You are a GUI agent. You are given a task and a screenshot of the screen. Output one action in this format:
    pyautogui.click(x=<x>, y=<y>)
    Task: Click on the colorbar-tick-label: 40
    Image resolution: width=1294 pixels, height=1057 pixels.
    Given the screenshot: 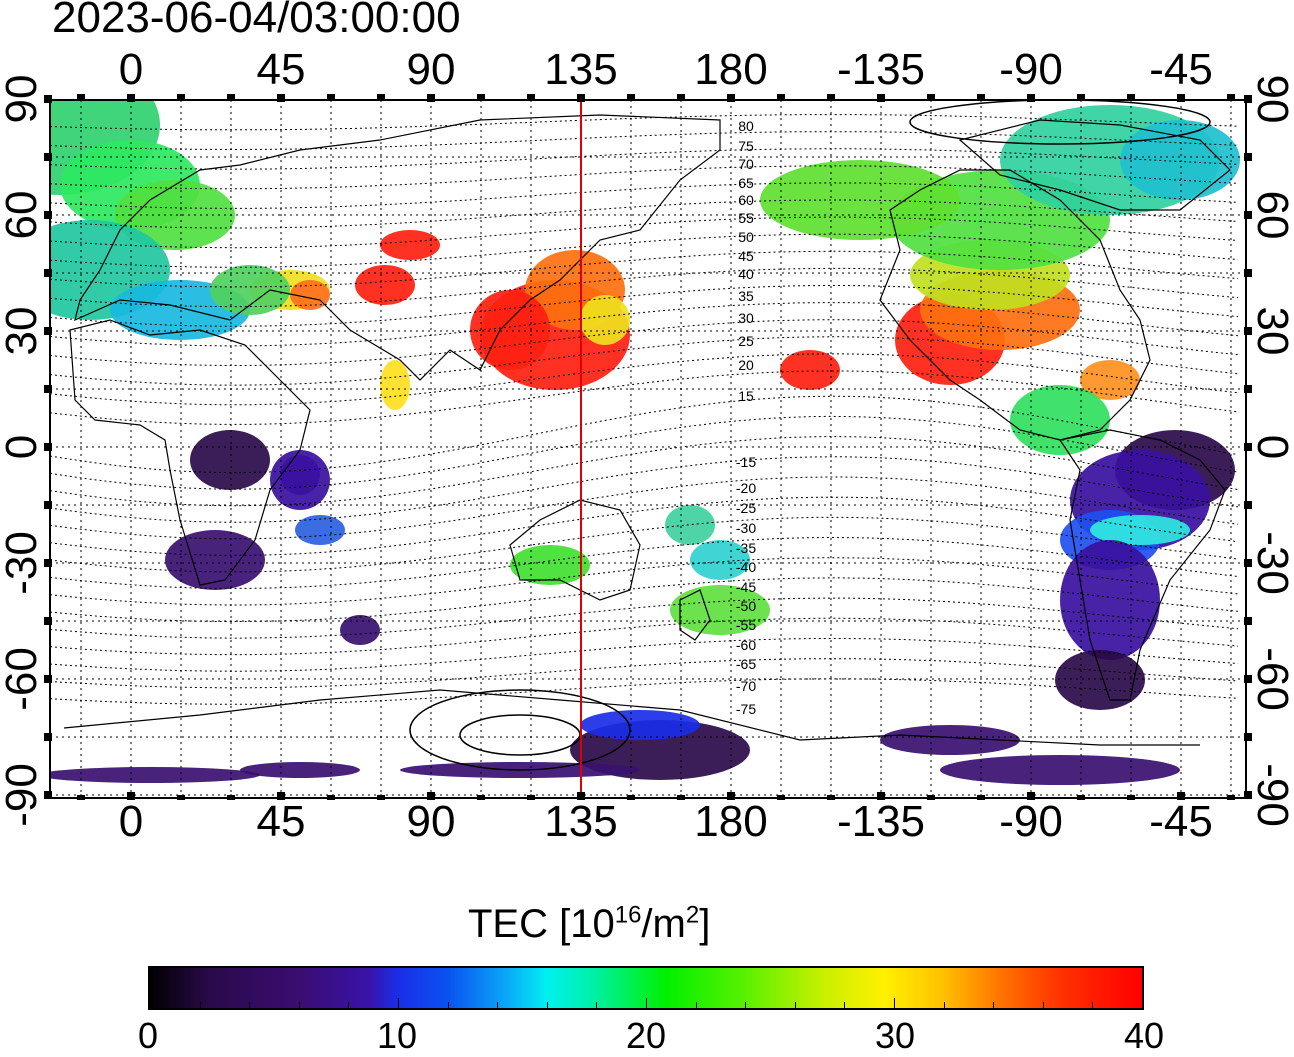 What is the action you would take?
    pyautogui.click(x=1144, y=1035)
    